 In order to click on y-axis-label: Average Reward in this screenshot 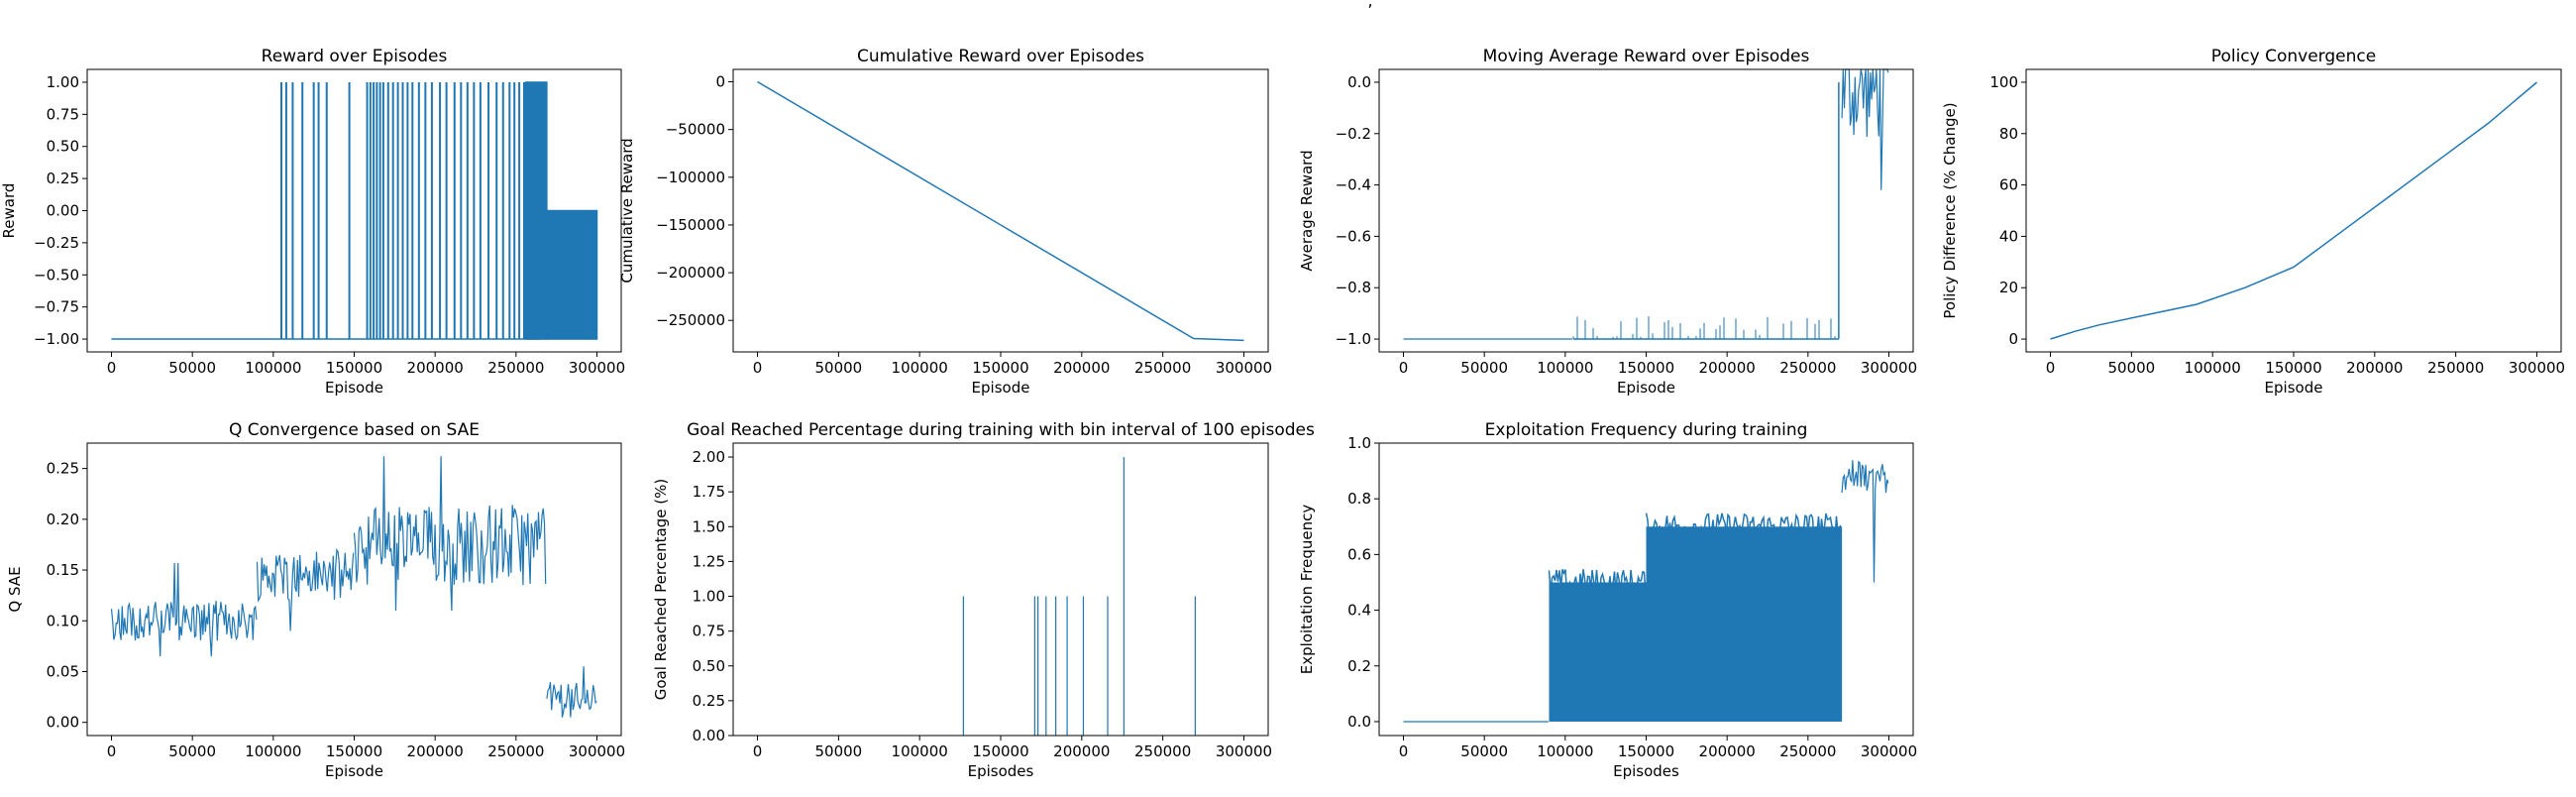, I will do `click(1307, 210)`.